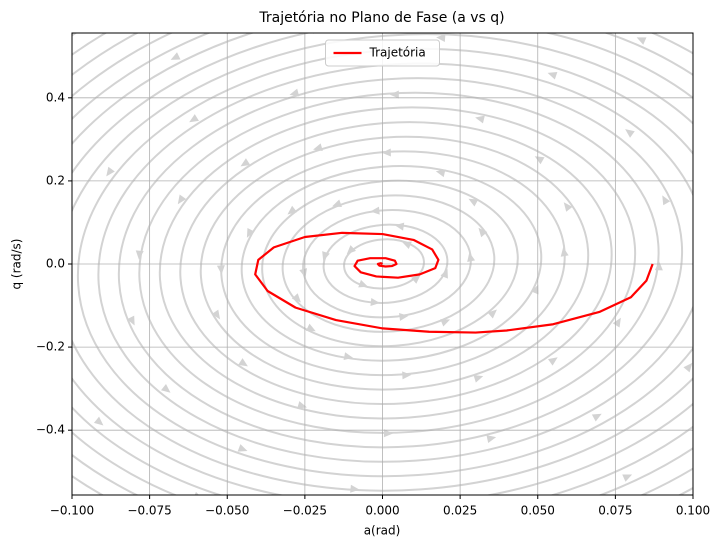 This screenshot has width=722, height=552. What do you see at coordinates (72, 511) in the screenshot?
I see `x-tick-label: −0.100` at bounding box center [72, 511].